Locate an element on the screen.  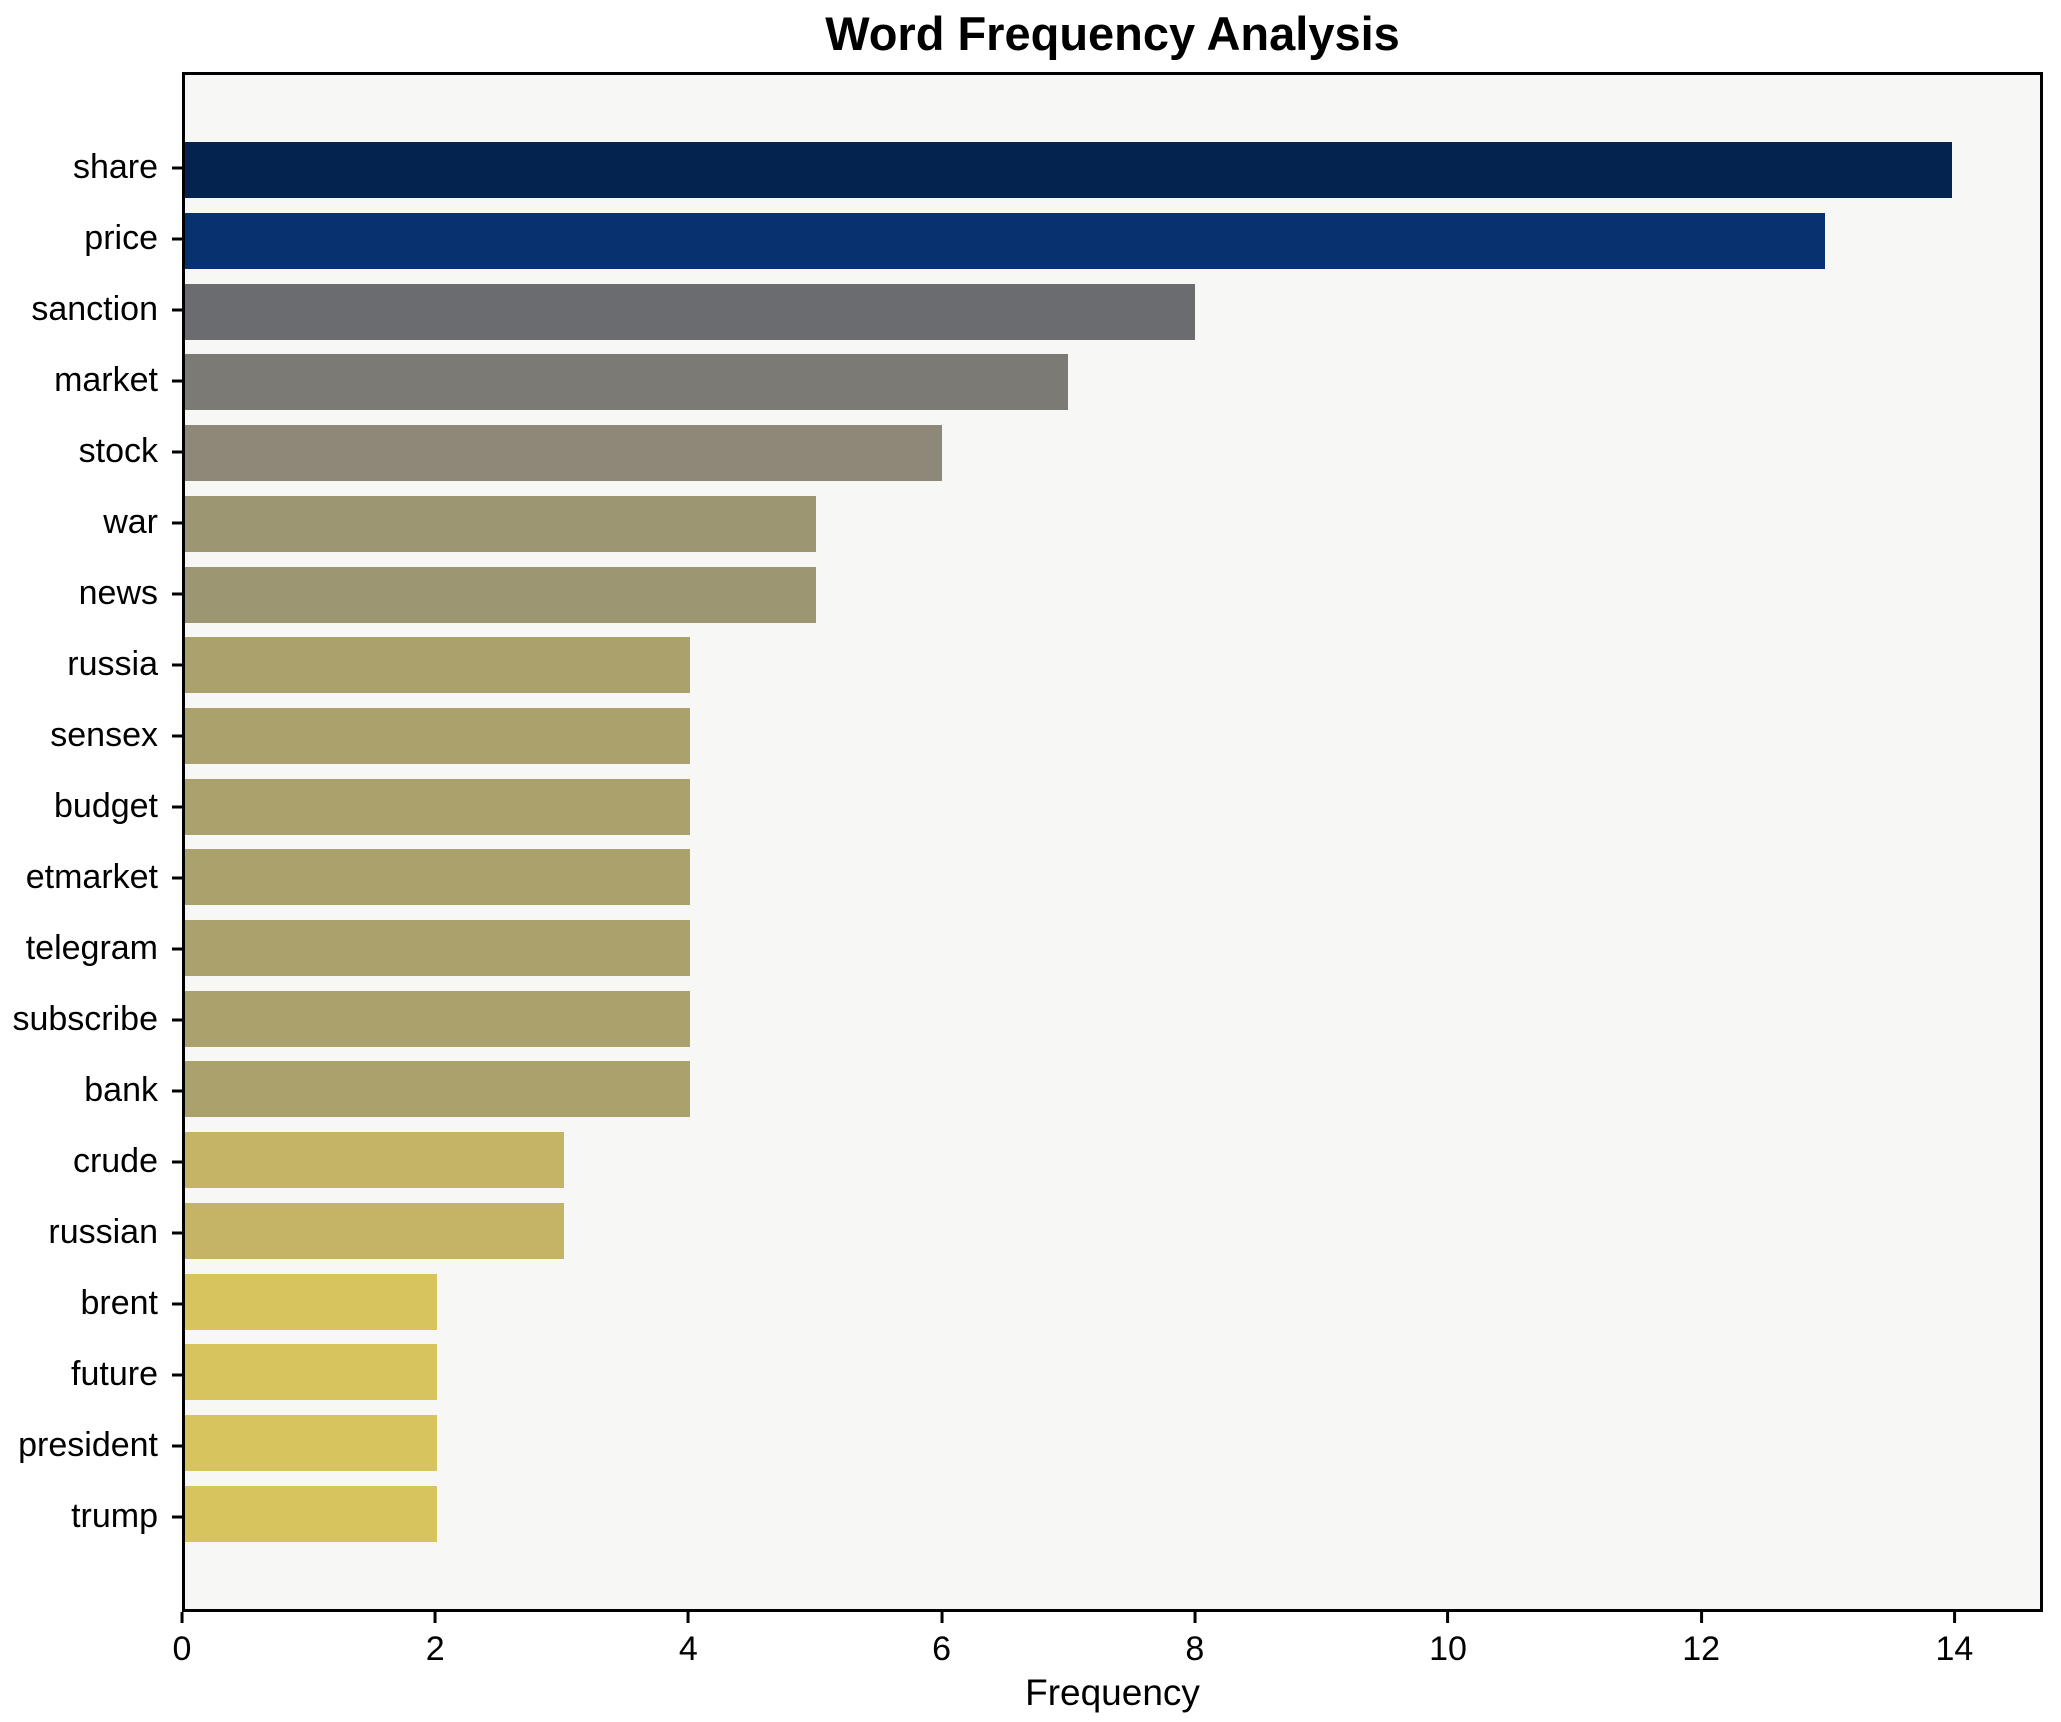
bar-row-brent is located at coordinates (1112, 1301).